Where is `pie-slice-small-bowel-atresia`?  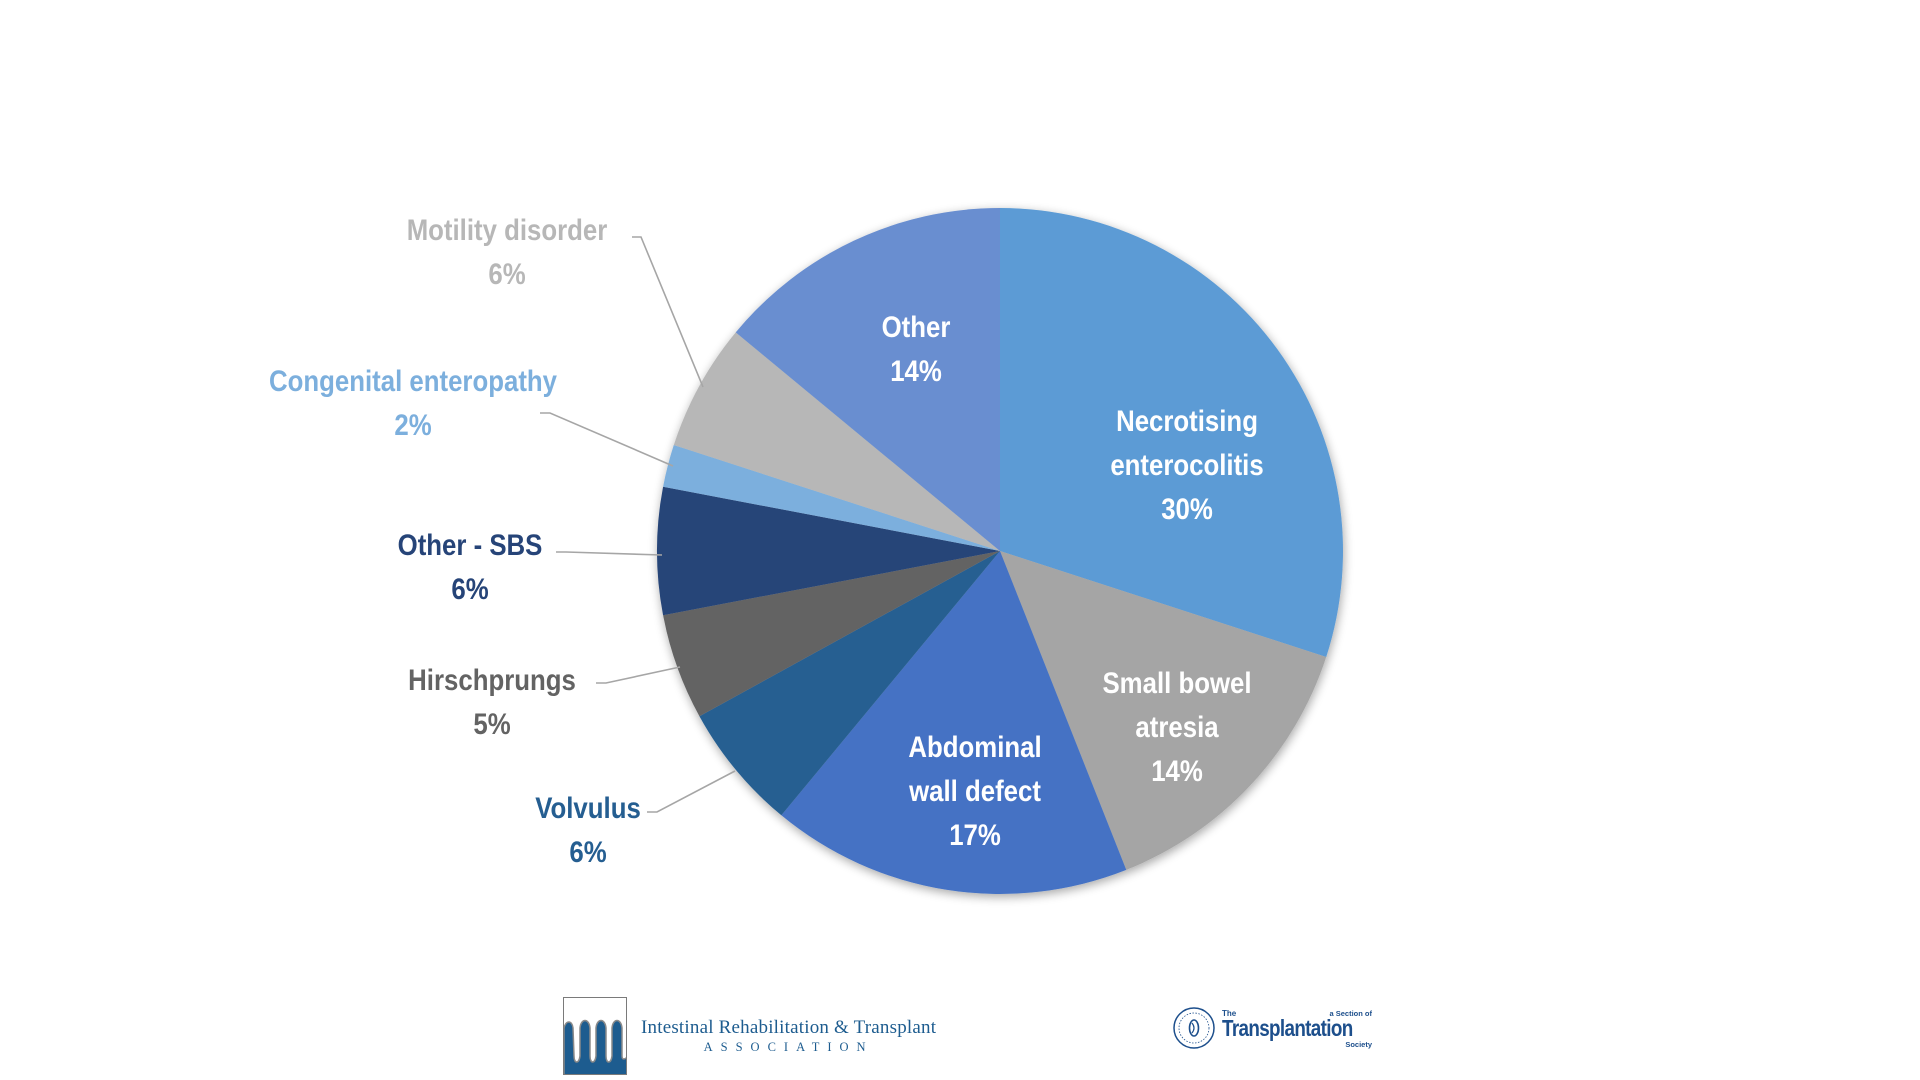 pie-slice-small-bowel-atresia is located at coordinates (1163, 710).